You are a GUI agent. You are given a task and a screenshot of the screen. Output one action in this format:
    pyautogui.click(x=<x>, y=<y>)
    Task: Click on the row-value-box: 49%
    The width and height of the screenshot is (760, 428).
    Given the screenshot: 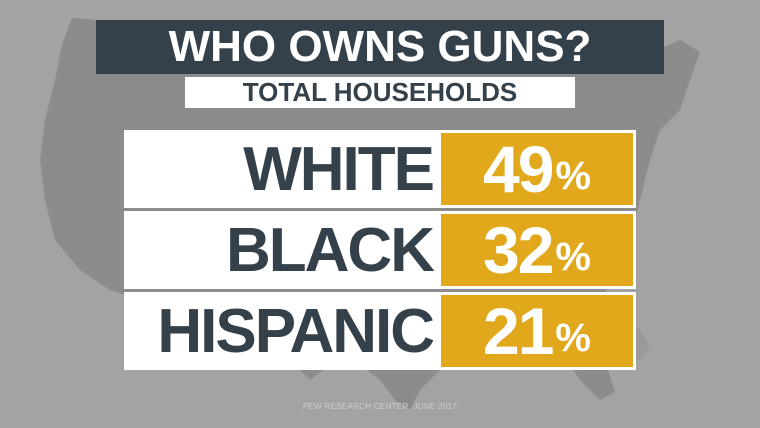 What is the action you would take?
    pyautogui.click(x=537, y=169)
    